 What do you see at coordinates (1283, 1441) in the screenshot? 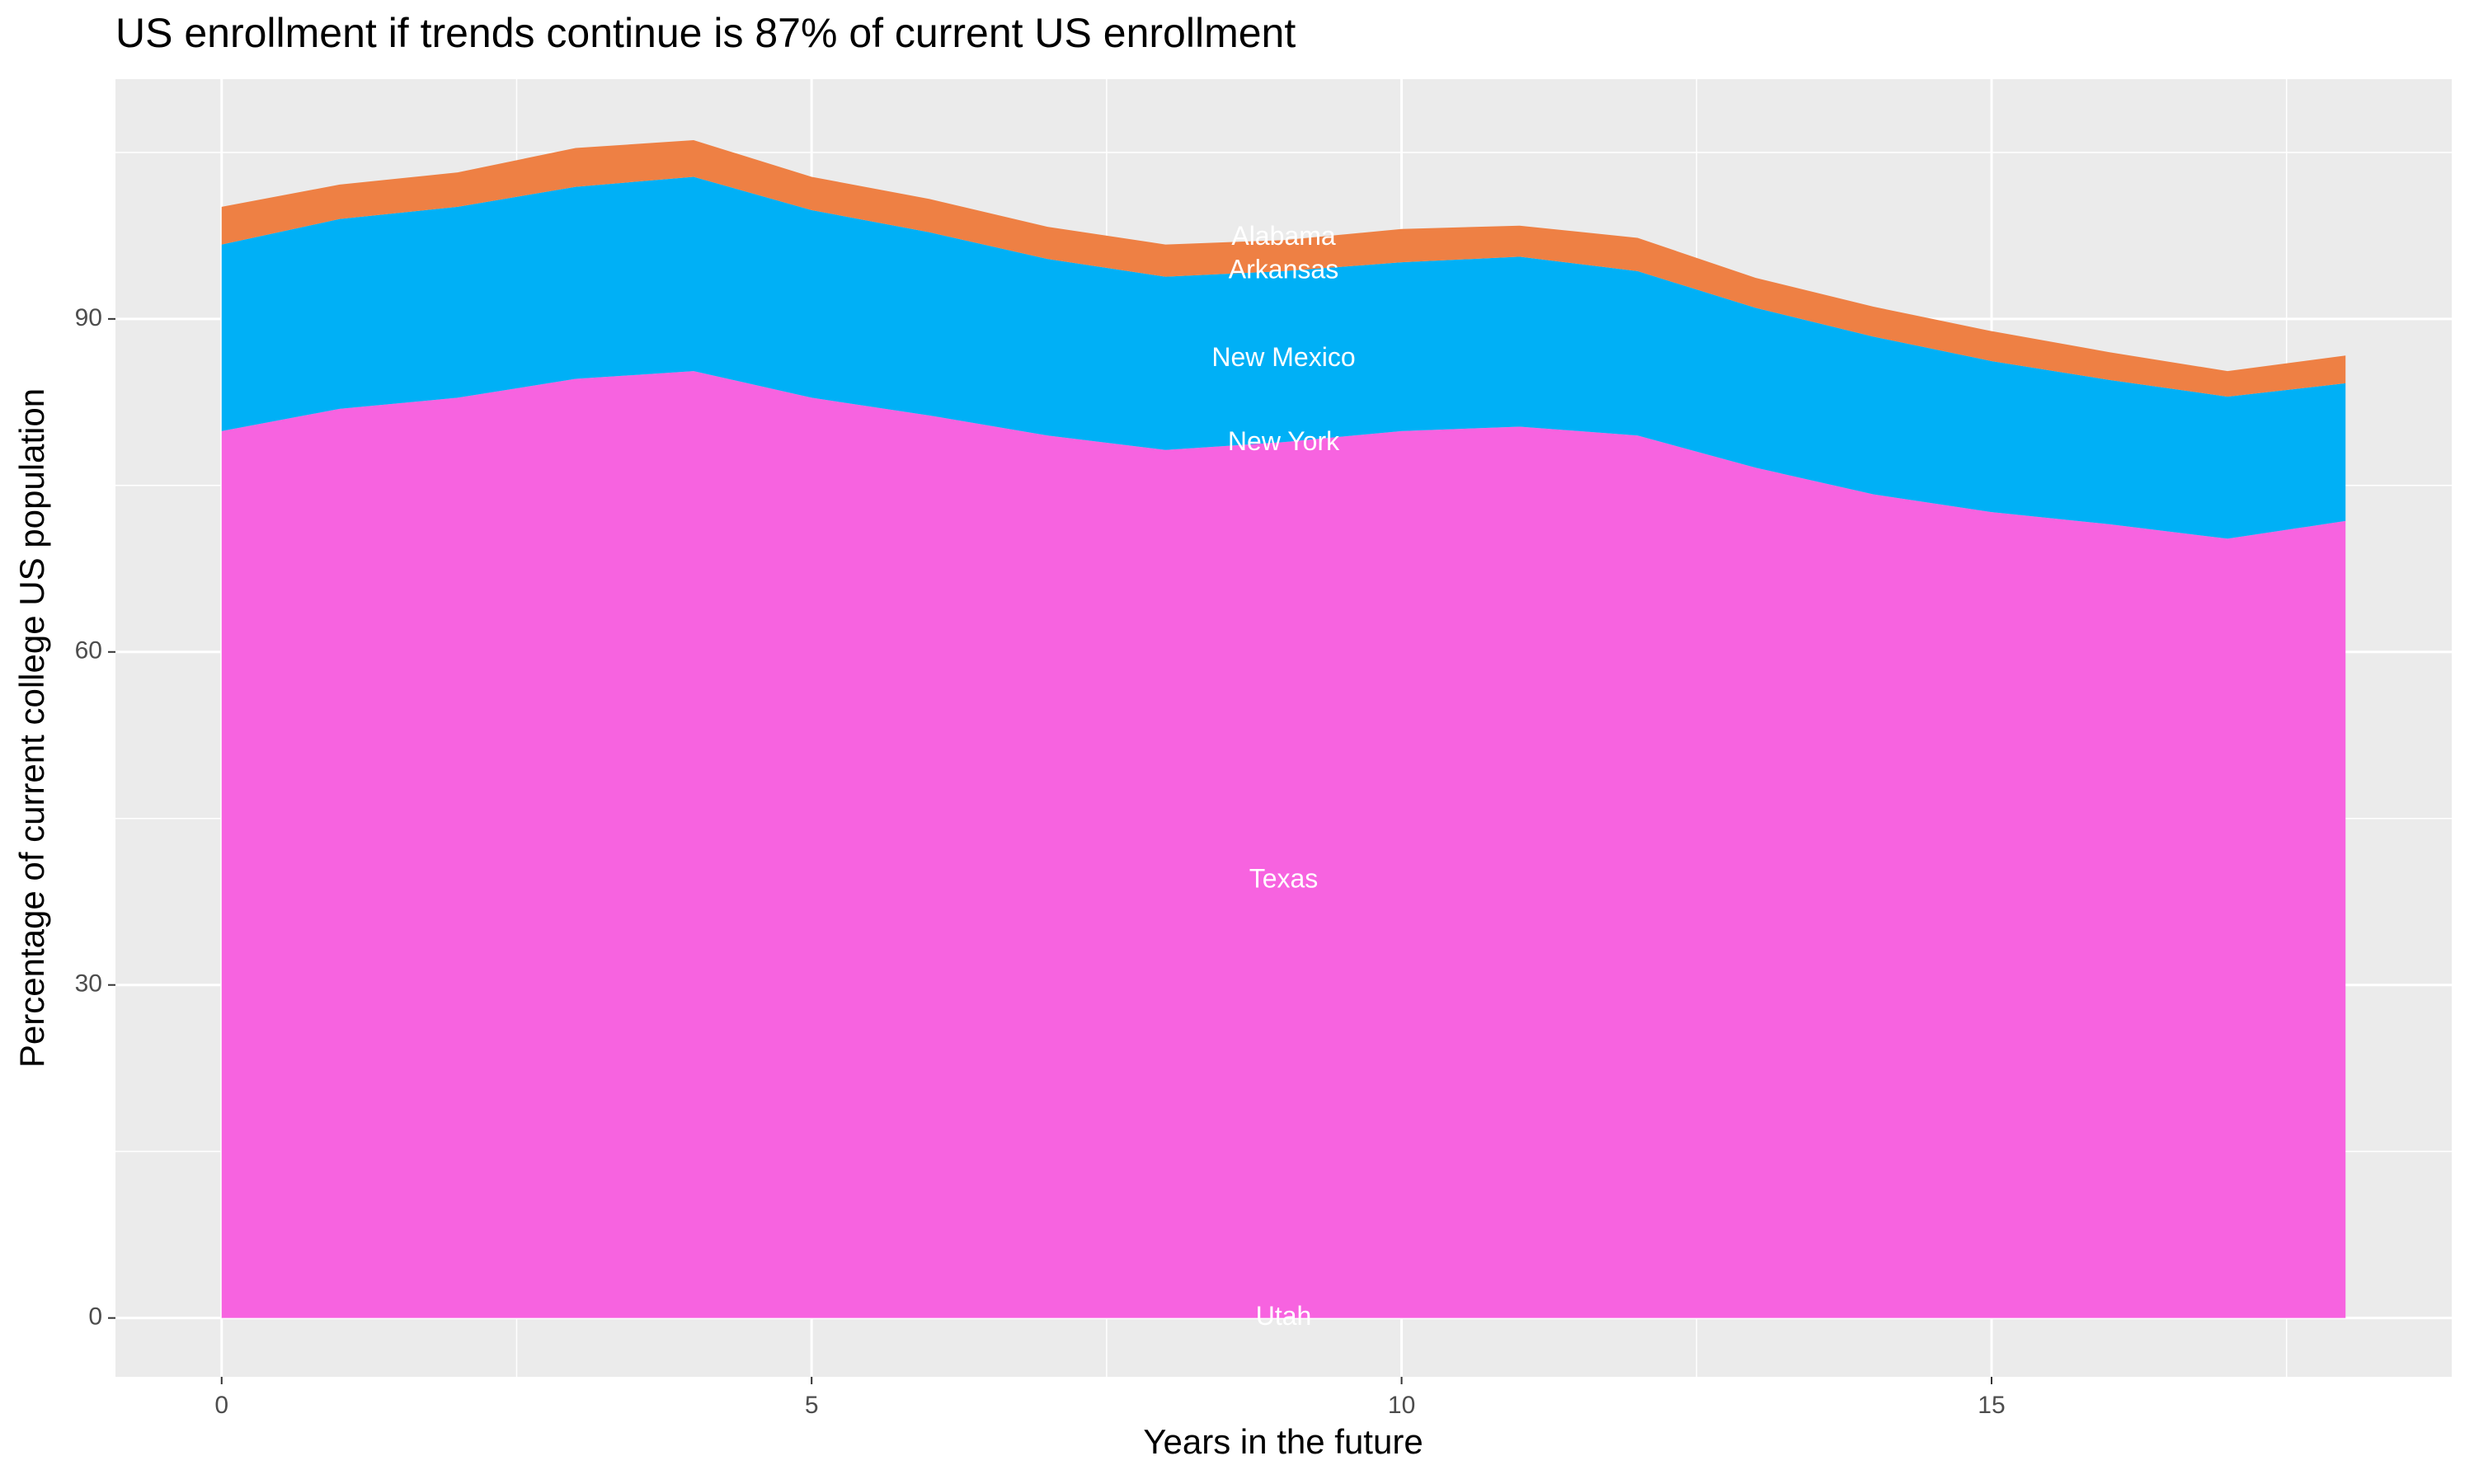
I see `x-axis-label: Years in the future` at bounding box center [1283, 1441].